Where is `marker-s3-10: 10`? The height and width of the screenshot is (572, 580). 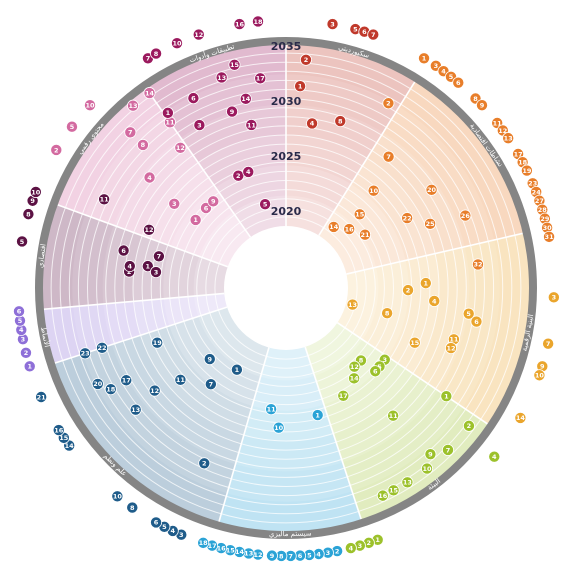
marker-s3-10: 10 is located at coordinates (539, 375).